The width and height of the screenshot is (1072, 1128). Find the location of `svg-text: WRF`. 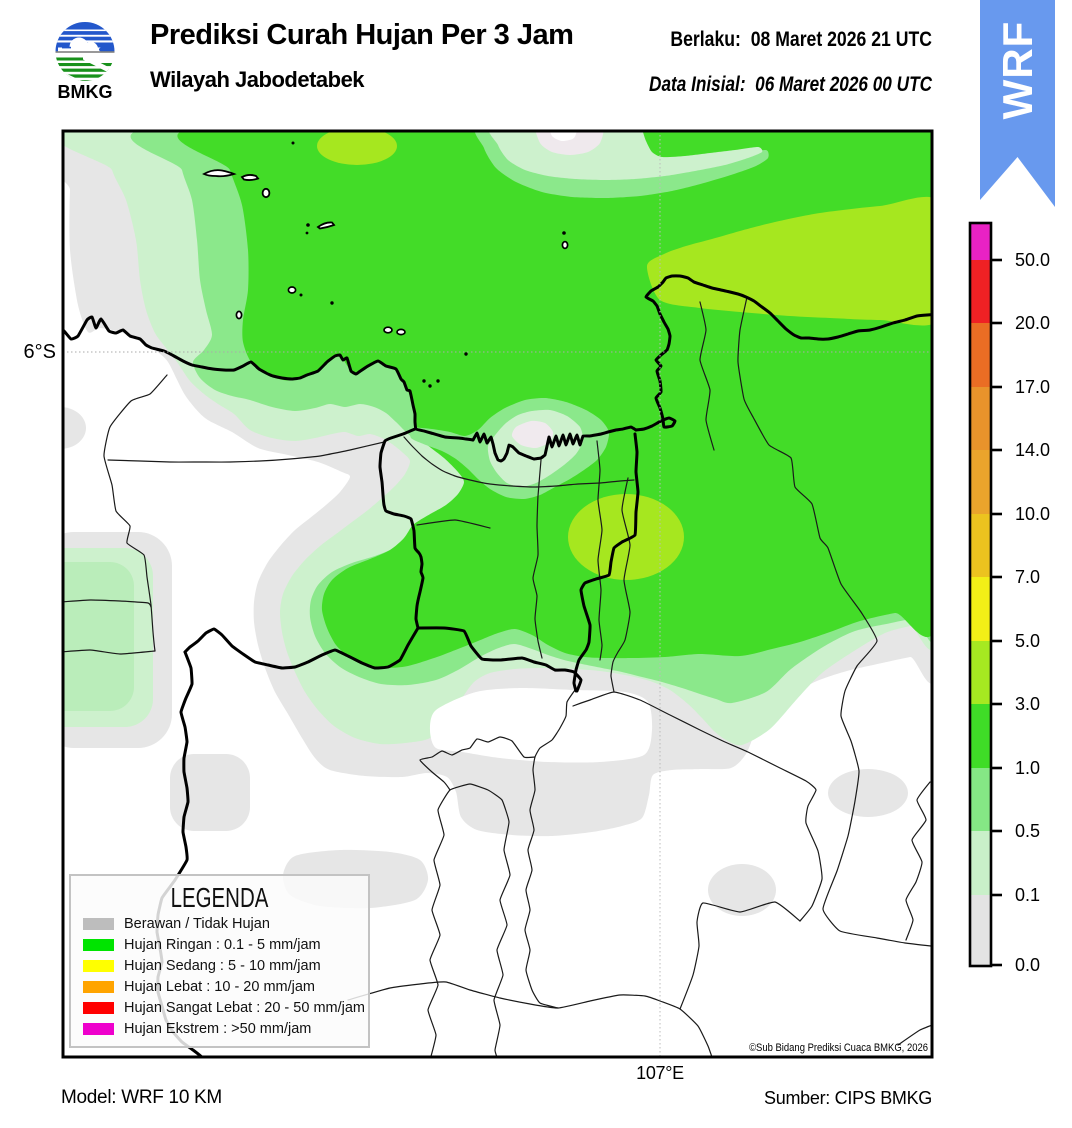

svg-text: WRF is located at coordinates (1017, 70).